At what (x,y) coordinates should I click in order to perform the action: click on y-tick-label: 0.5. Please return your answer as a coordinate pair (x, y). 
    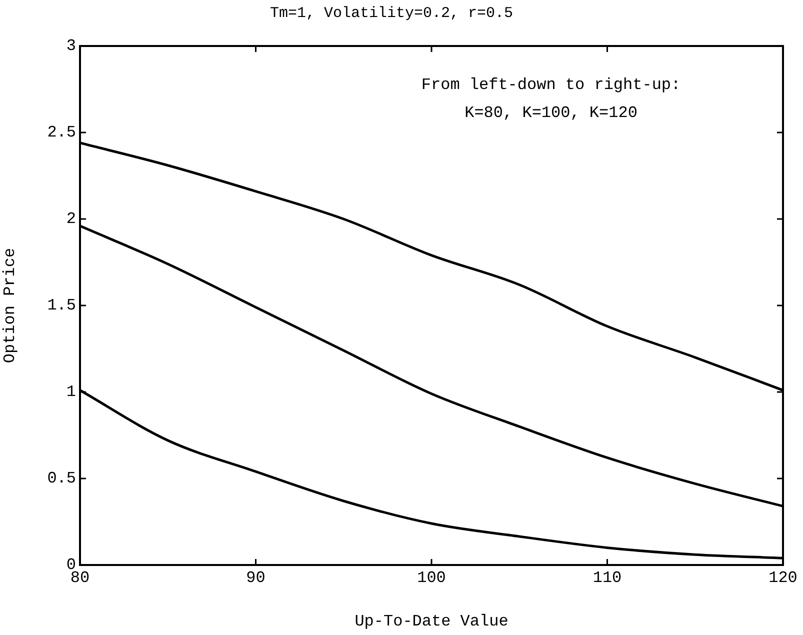
    Looking at the image, I should click on (61, 479).